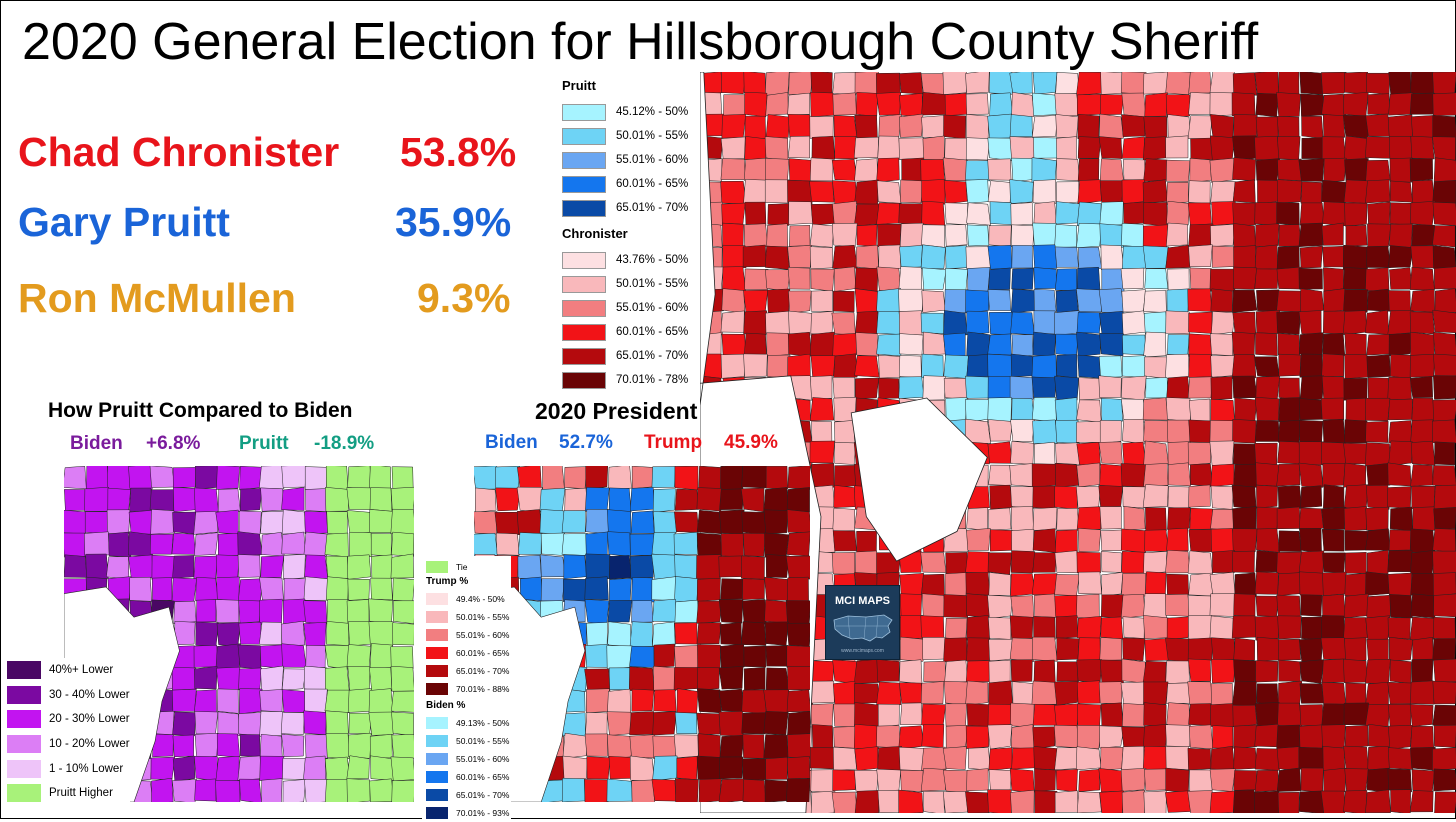 The width and height of the screenshot is (1456, 822). What do you see at coordinates (862, 622) in the screenshot?
I see `mci-maps-logo: MCI MAPS www.mcimaps.com` at bounding box center [862, 622].